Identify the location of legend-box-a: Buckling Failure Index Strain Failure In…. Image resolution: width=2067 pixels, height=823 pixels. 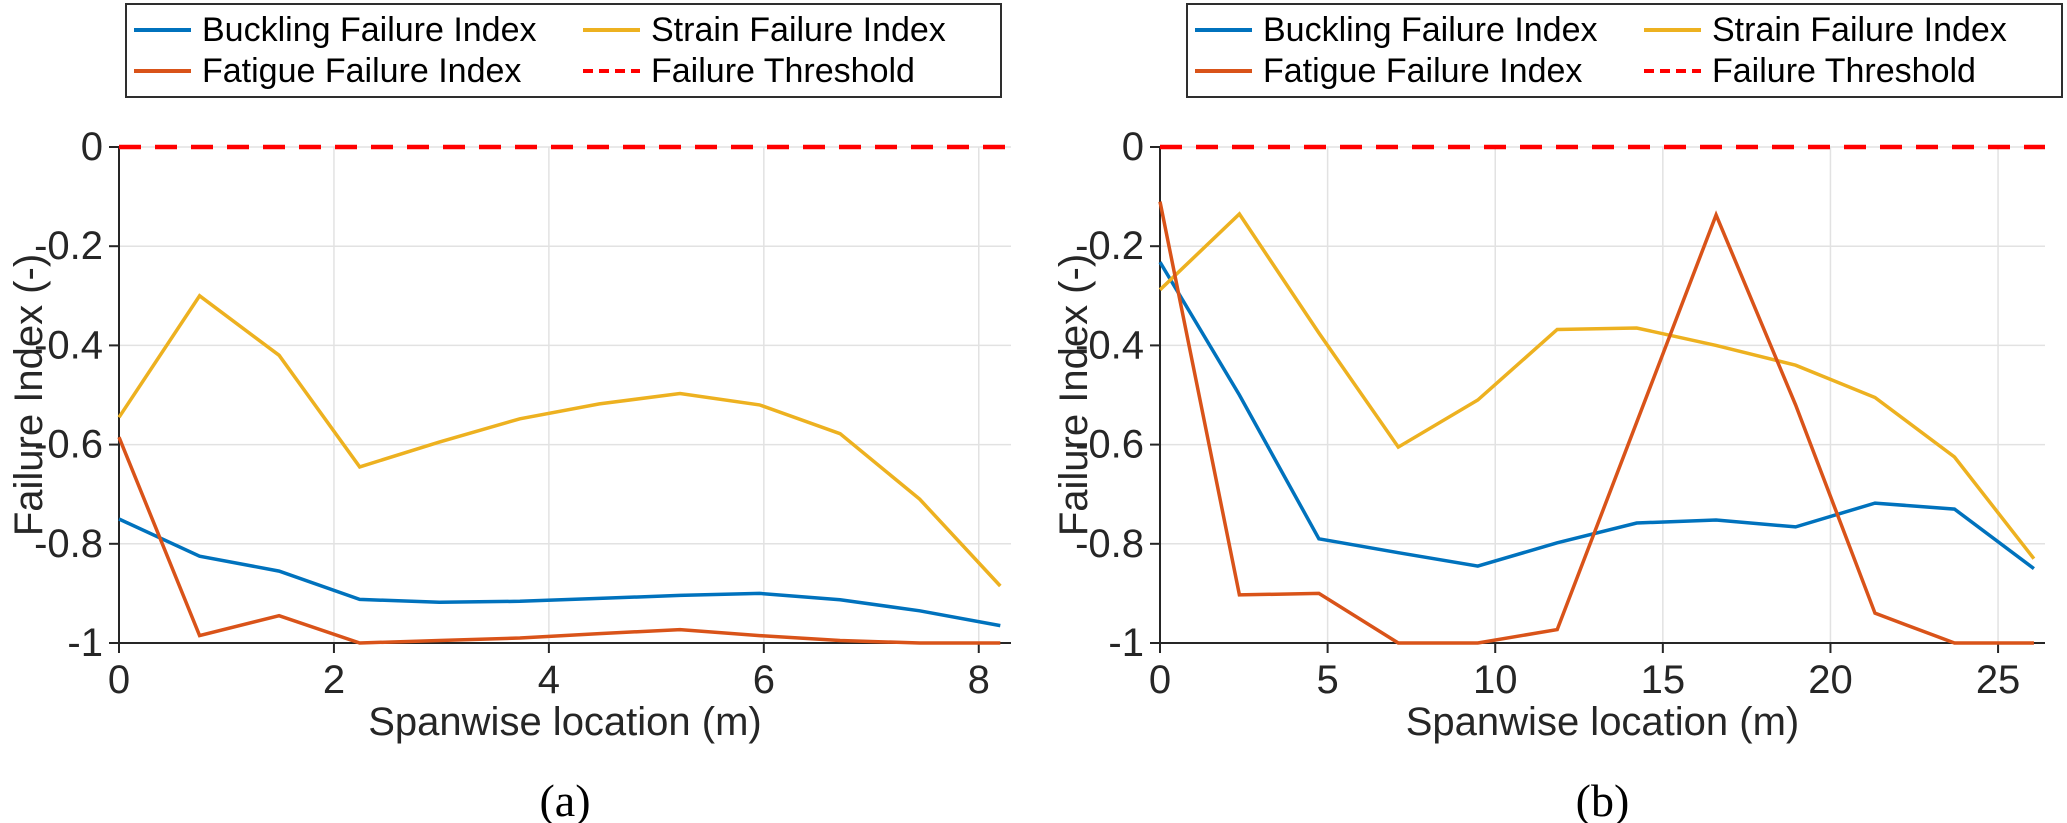
(563, 50).